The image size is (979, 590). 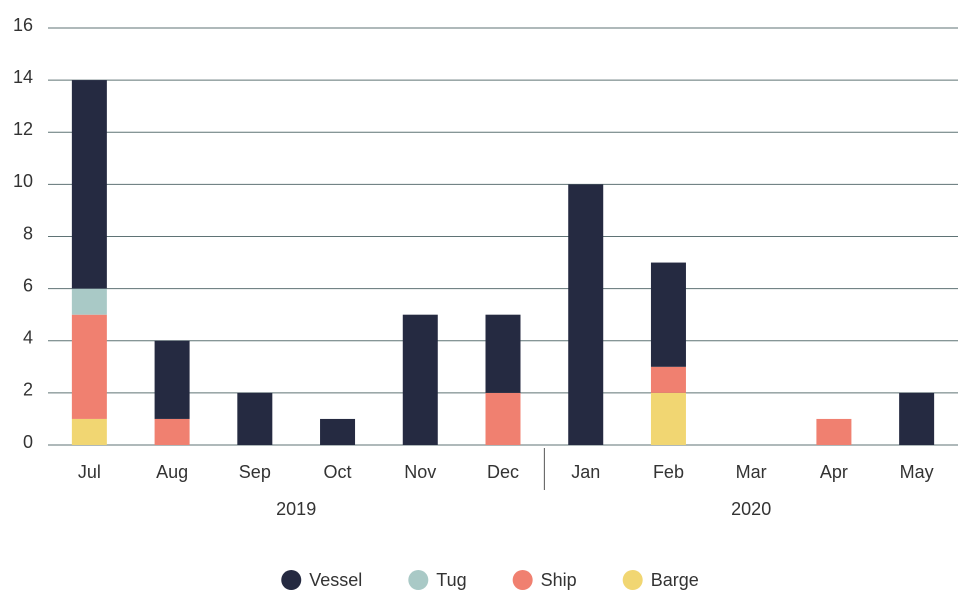 I want to click on x-tick-label: Nov, so click(x=420, y=472).